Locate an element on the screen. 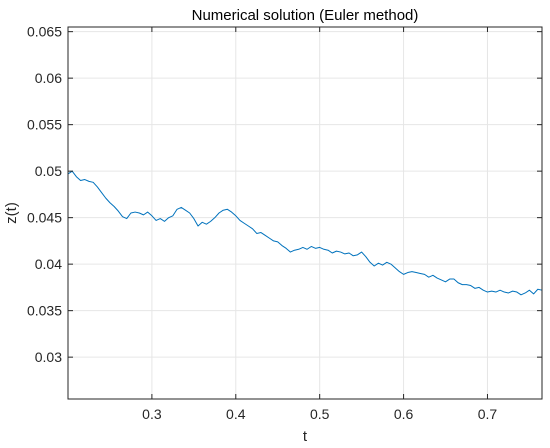 The image size is (550, 448). x-tick-label: 0.5 is located at coordinates (320, 414).